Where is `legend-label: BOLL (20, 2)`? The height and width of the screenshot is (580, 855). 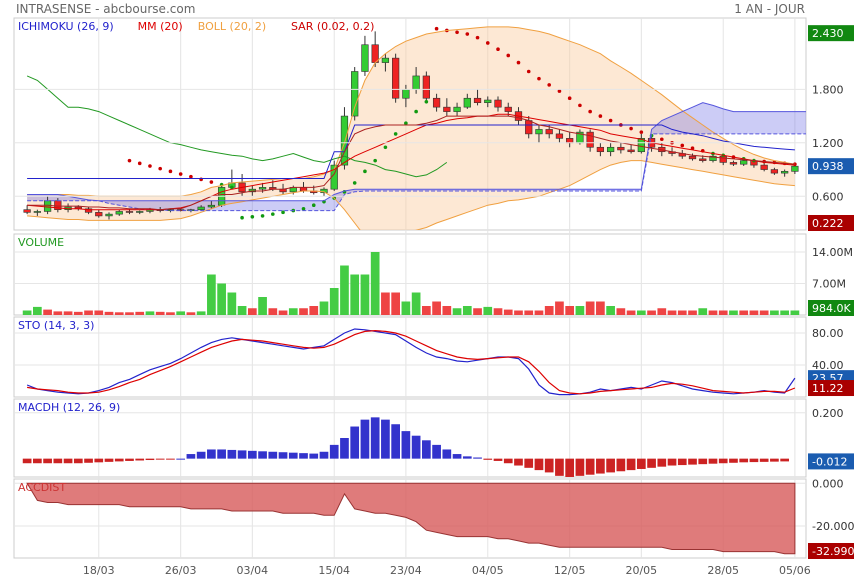
legend-label: BOLL (20, 2) is located at coordinates (232, 26).